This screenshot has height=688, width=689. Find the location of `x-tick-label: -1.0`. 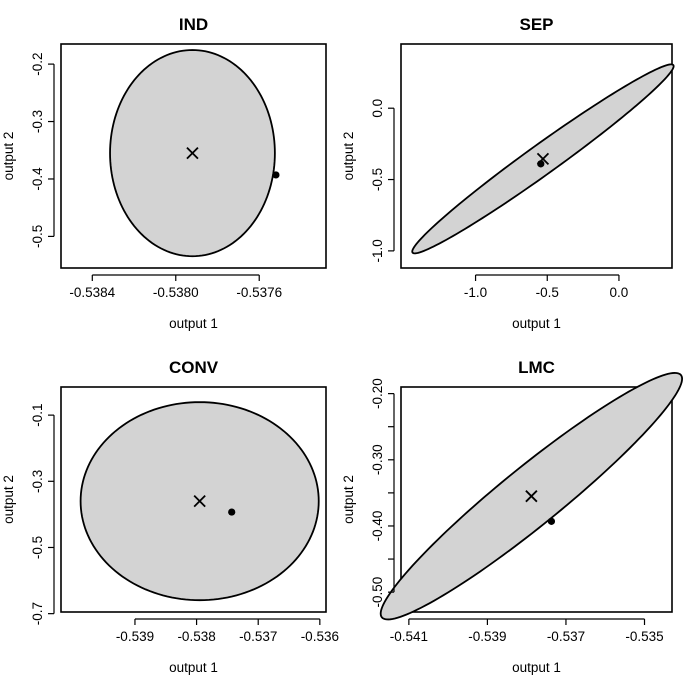

x-tick-label: -1.0 is located at coordinates (475, 292).